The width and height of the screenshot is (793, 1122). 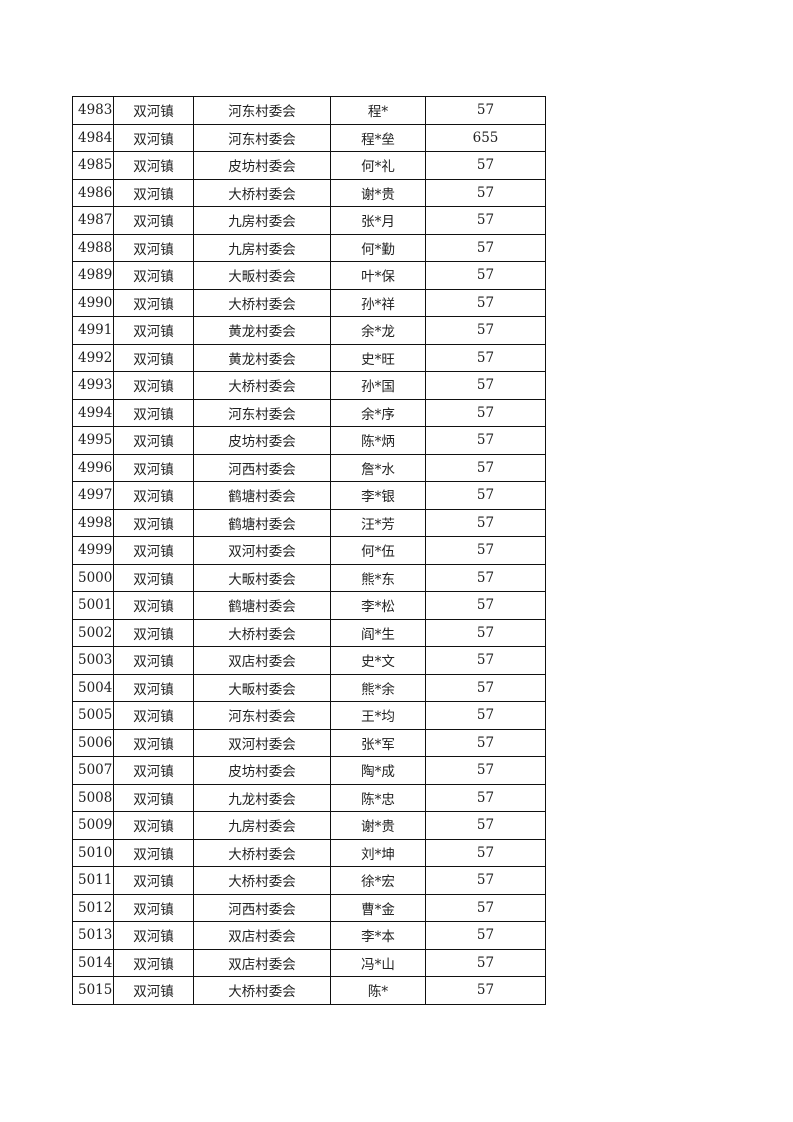 What do you see at coordinates (378, 165) in the screenshot?
I see `cell-name: 何*礼` at bounding box center [378, 165].